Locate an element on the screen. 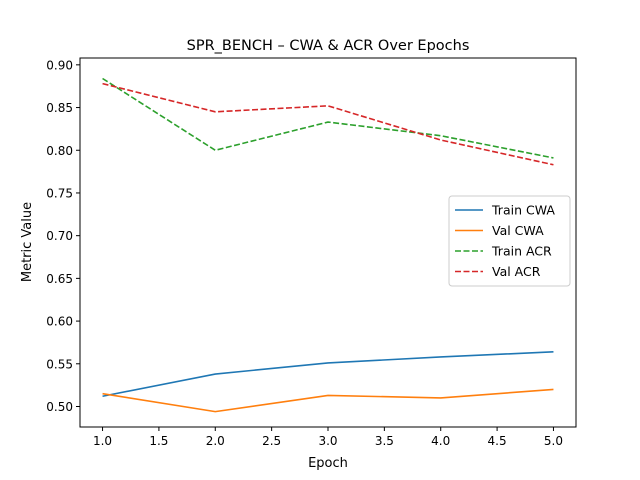 The image size is (640, 480). y-tick-label: 0.85 is located at coordinates (59, 108).